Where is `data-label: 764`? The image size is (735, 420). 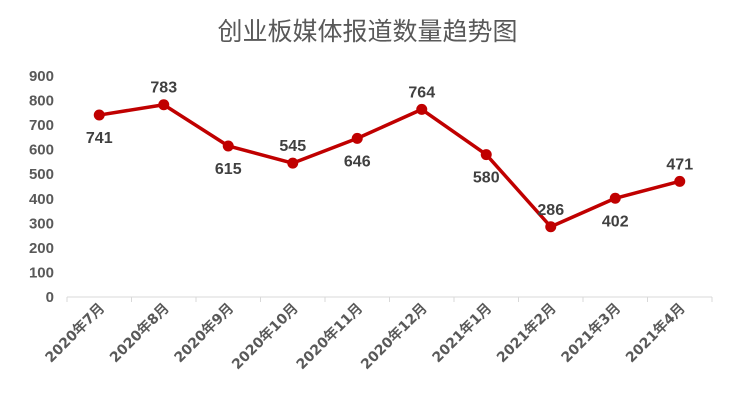 data-label: 764 is located at coordinates (421, 92).